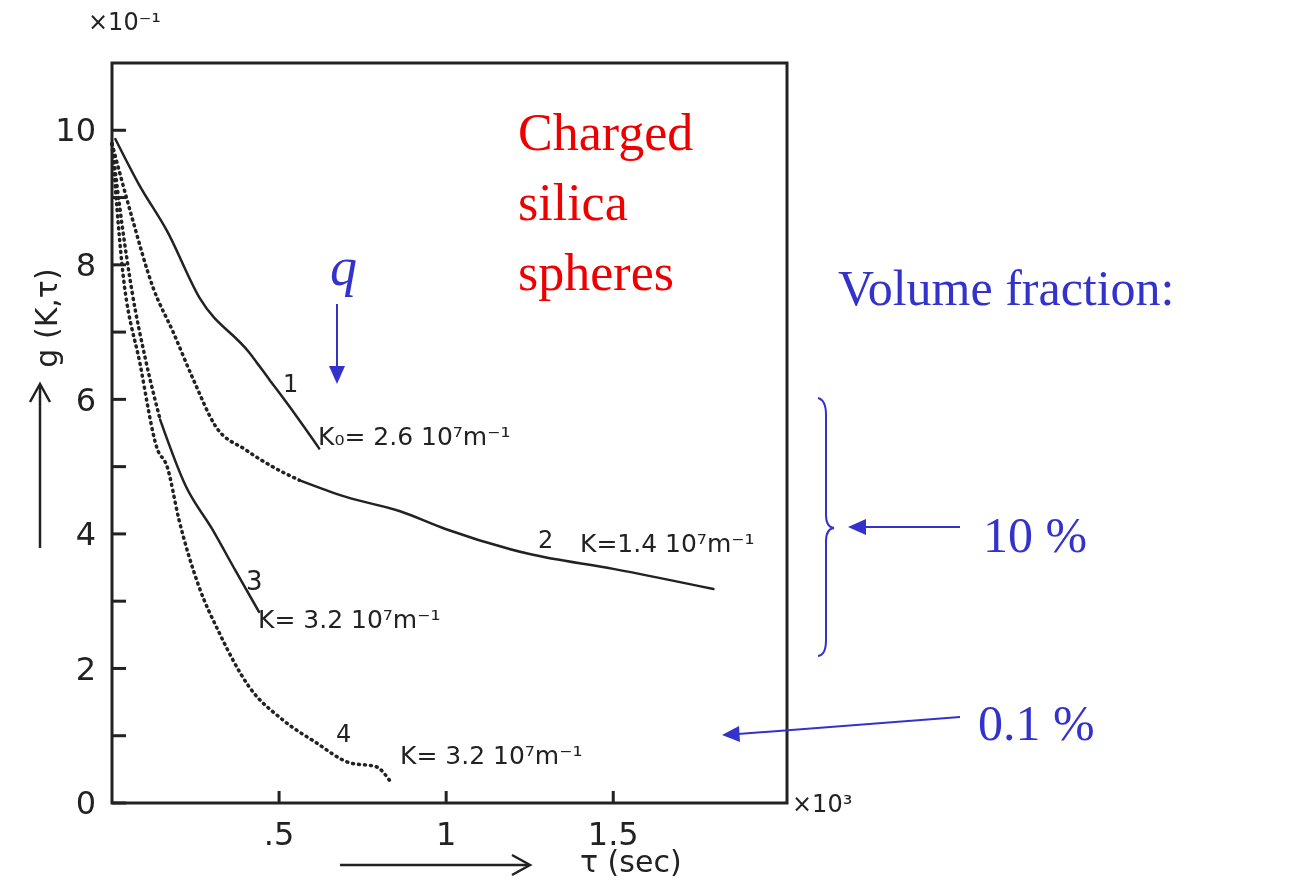  What do you see at coordinates (546, 540) in the screenshot?
I see `annotation: 2` at bounding box center [546, 540].